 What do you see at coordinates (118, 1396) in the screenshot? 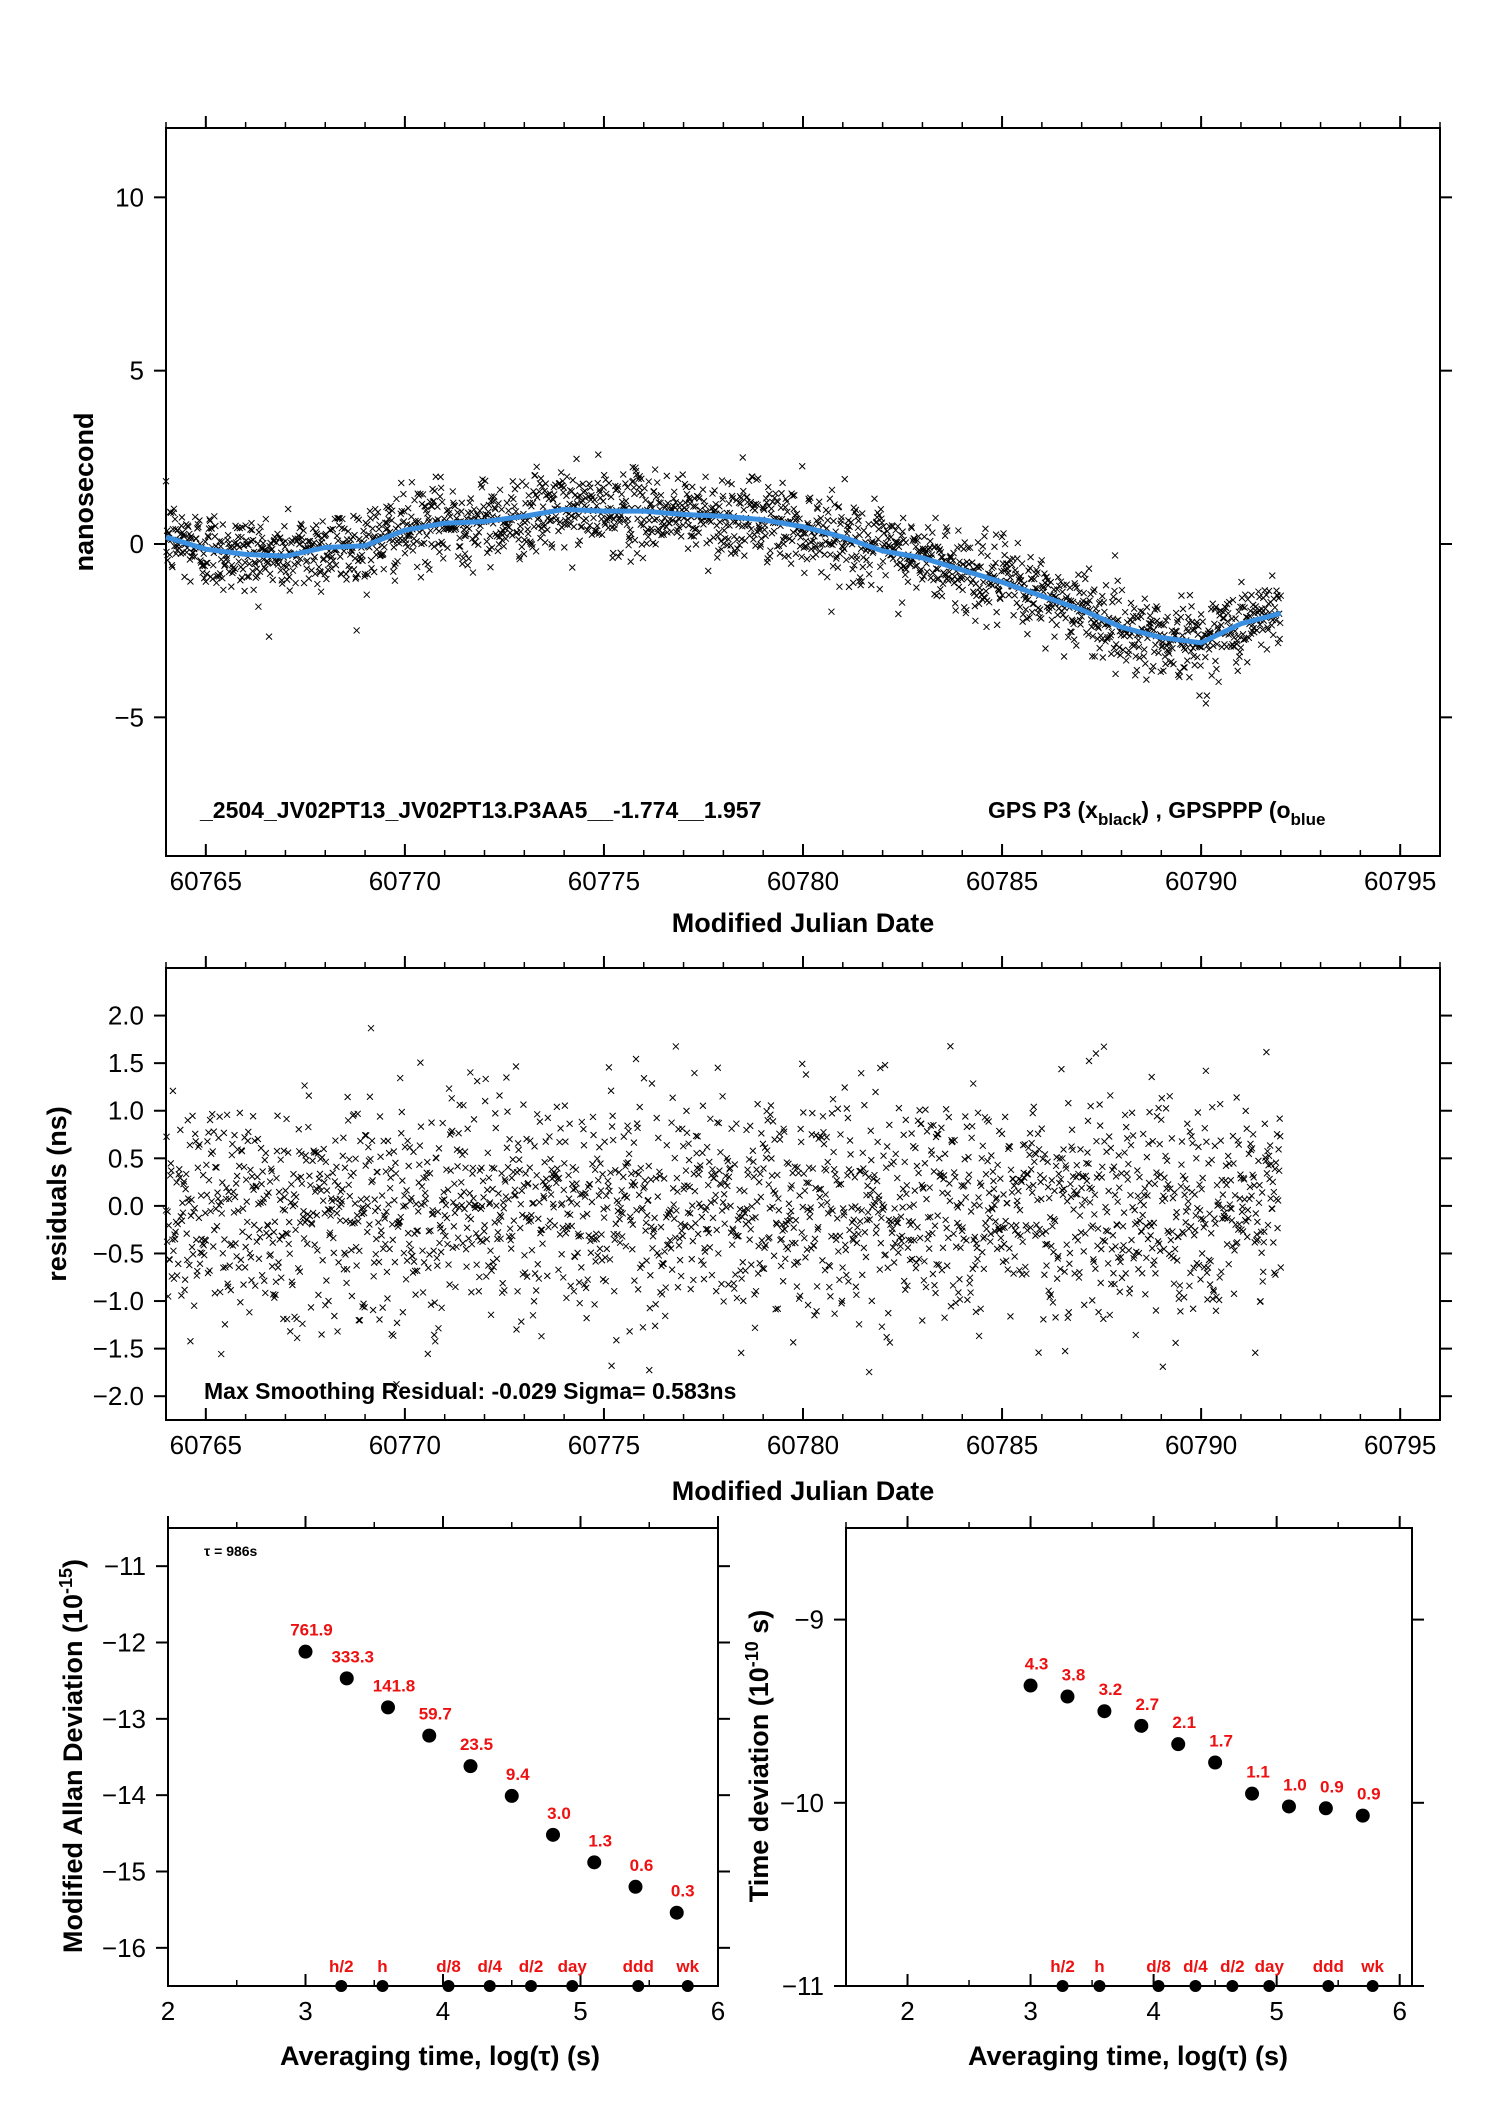
I see `y-tick-label: −2.0` at bounding box center [118, 1396].